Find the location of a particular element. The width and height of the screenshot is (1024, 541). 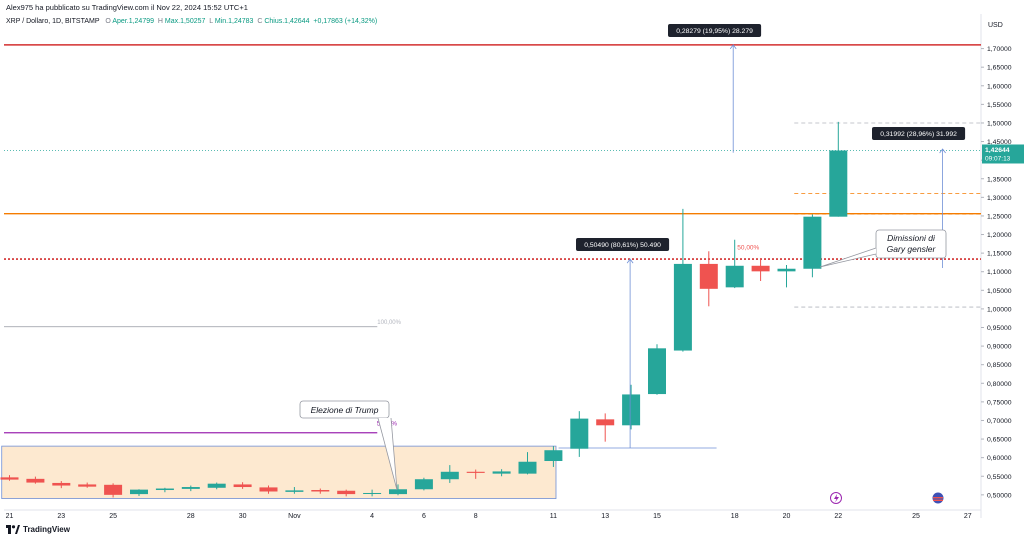

x-tick-label: 11 is located at coordinates (553, 516).